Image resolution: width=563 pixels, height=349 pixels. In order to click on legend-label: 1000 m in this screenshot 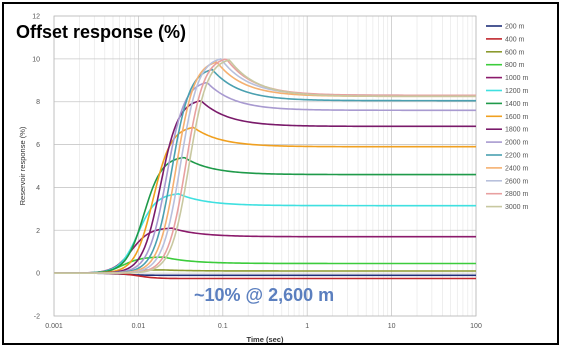, I will do `click(517, 78)`.